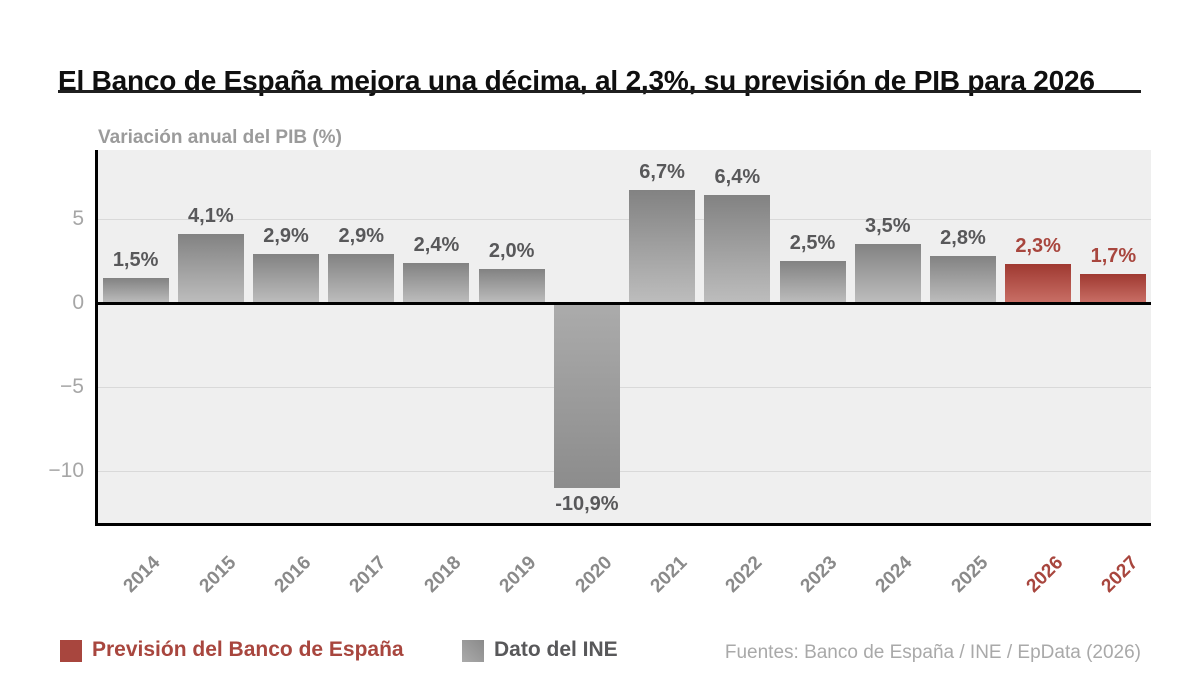 This screenshot has height=675, width=1200. I want to click on x-tick-2017: 2017, so click(368, 574).